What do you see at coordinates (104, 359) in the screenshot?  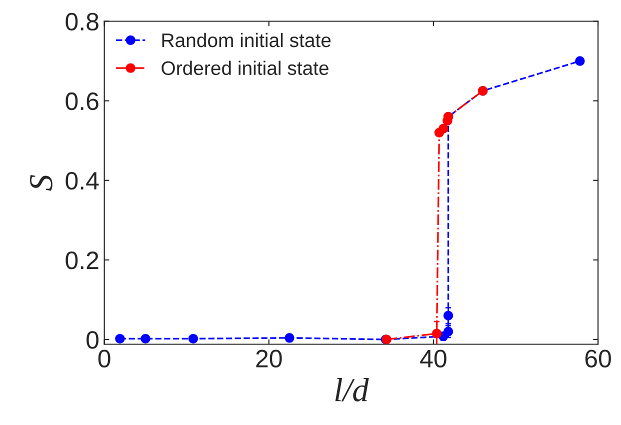 I see `x-tick-label: 0` at bounding box center [104, 359].